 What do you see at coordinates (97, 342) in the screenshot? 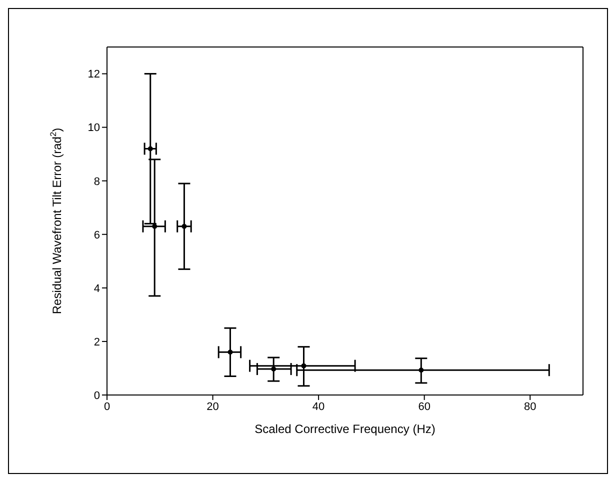
I see `y-tick-label: 2` at bounding box center [97, 342].